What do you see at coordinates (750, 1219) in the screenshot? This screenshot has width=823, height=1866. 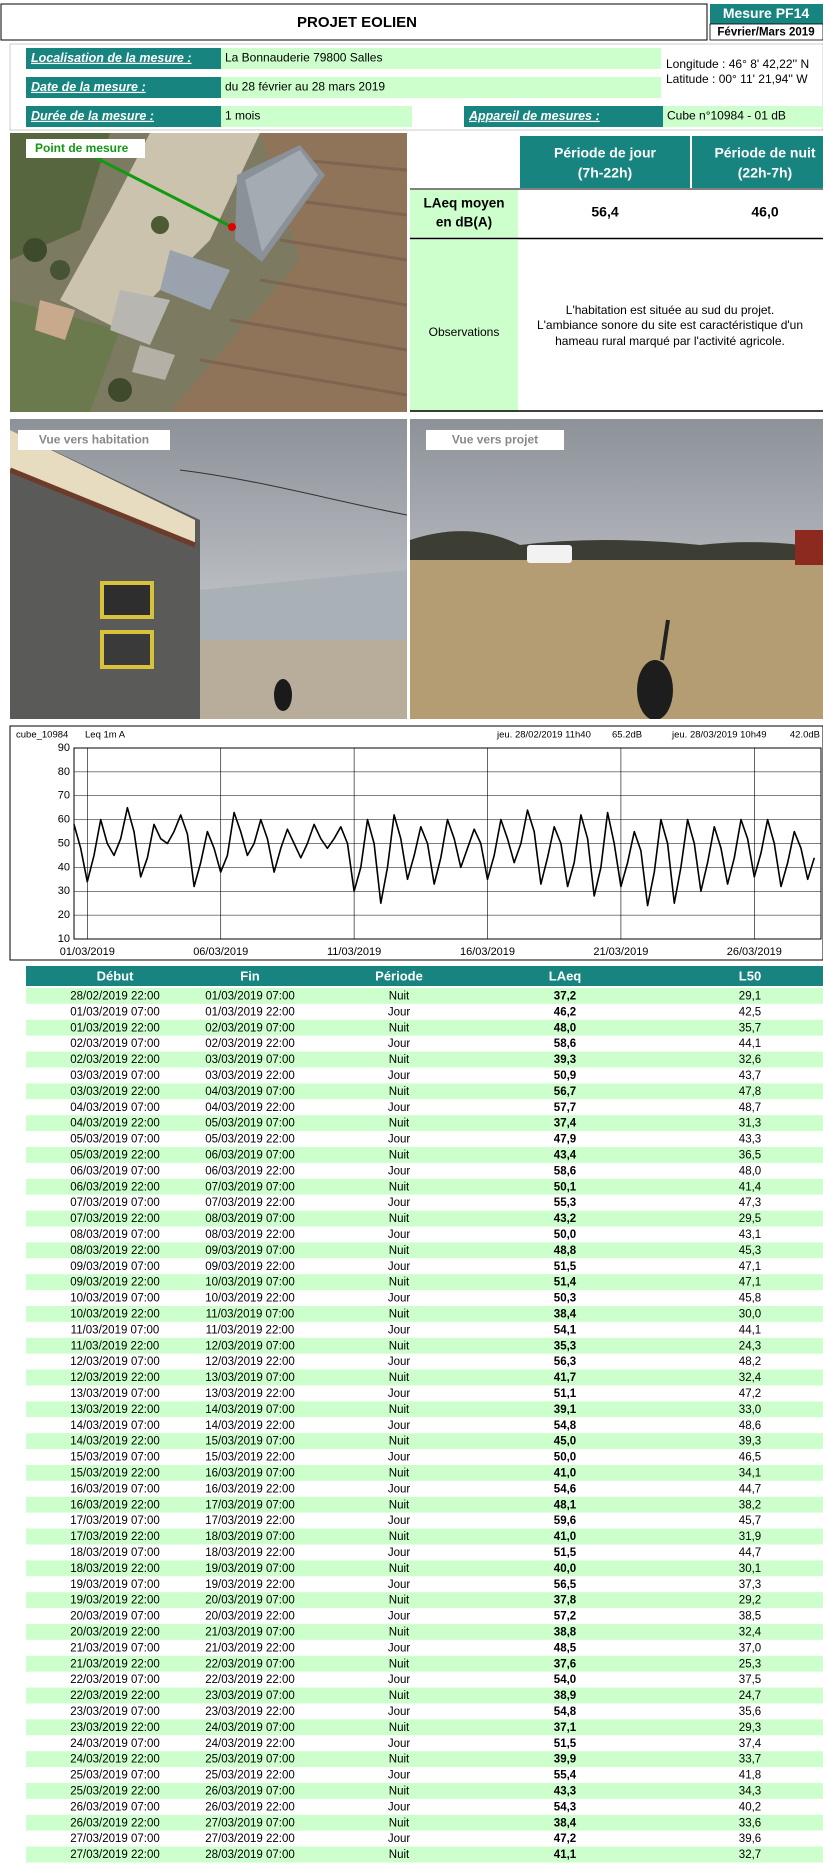 I see `table-cell: 29,5` at bounding box center [750, 1219].